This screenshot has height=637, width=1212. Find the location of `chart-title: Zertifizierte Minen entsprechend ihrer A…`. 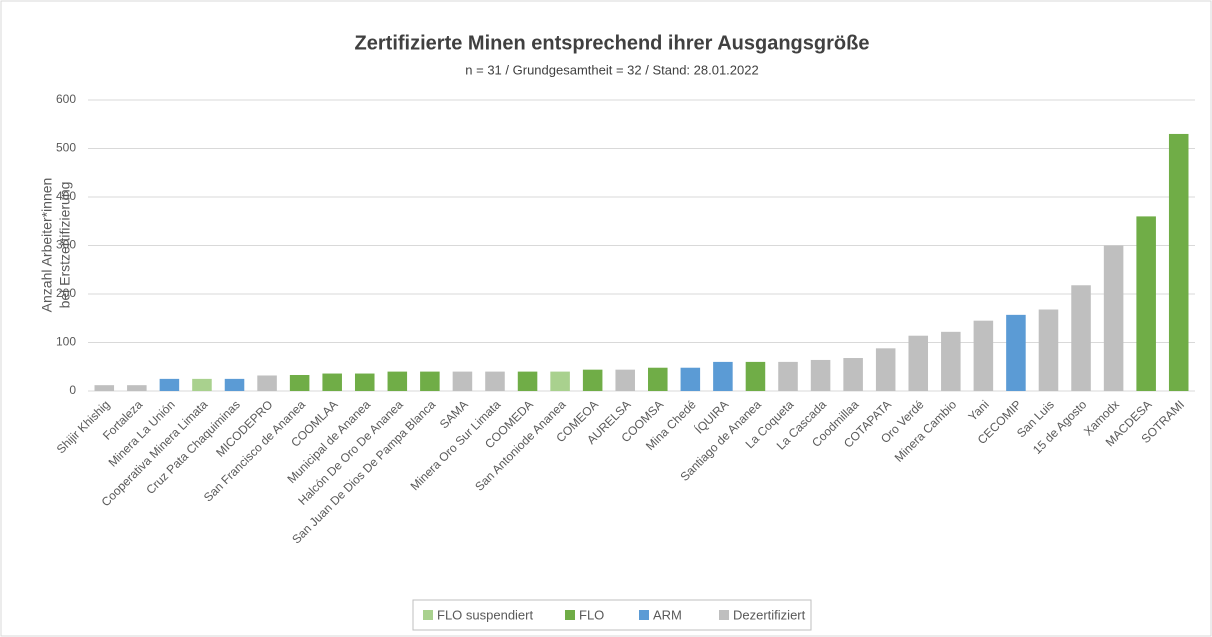

chart-title: Zertifizierte Minen entsprechend ihrer A… is located at coordinates (612, 43).